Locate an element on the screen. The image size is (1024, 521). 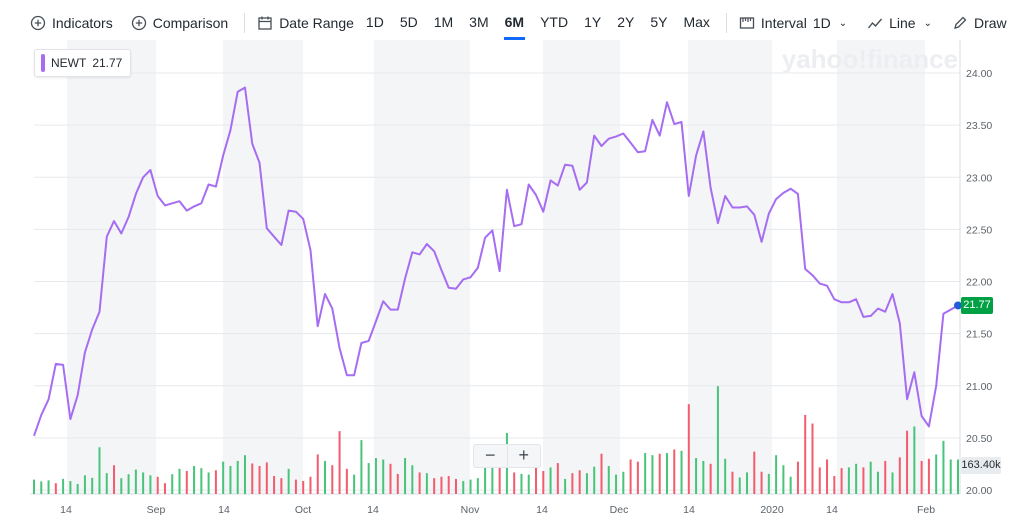
range-2y: 2Y is located at coordinates (626, 22).